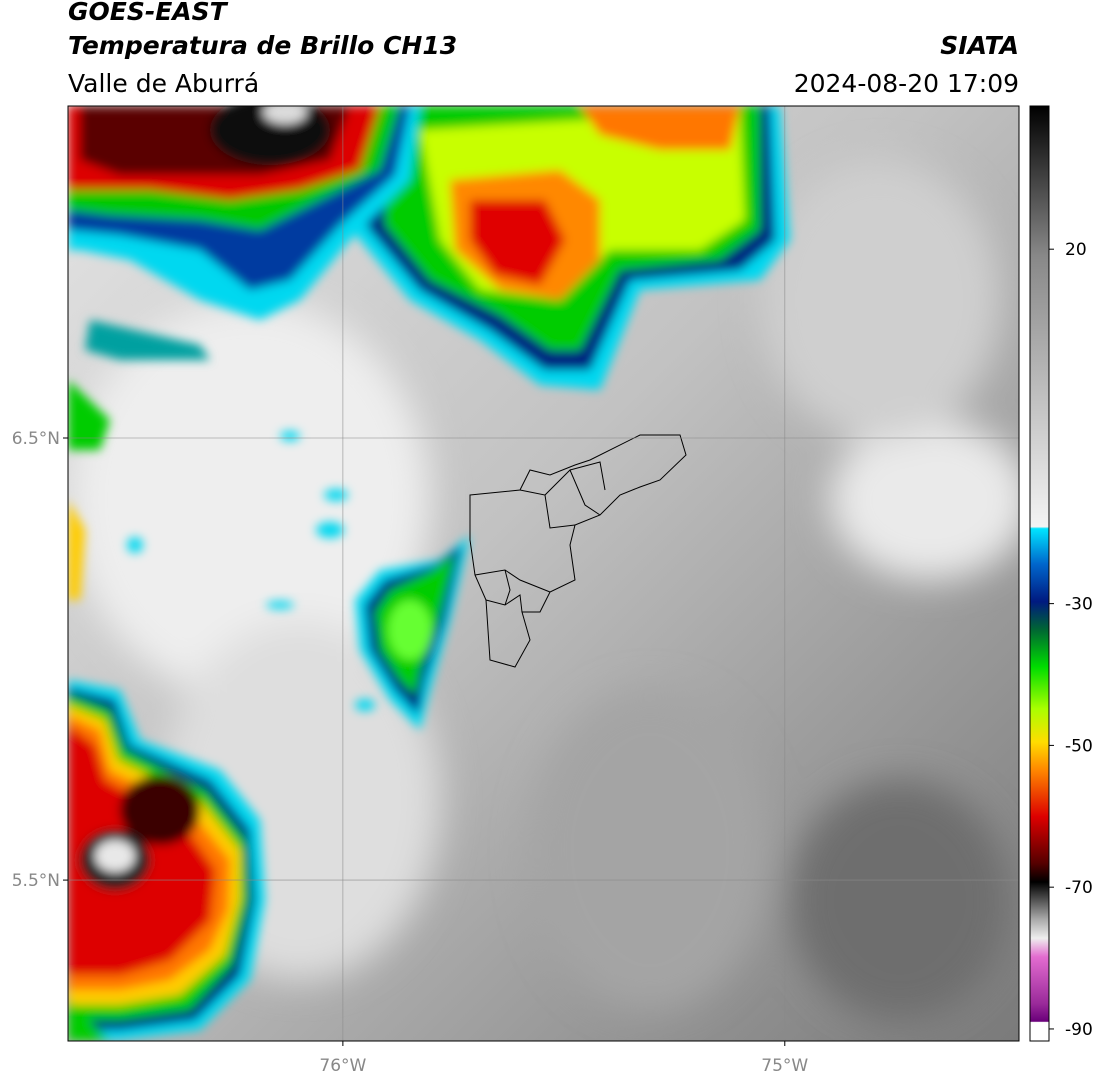  Describe the element at coordinates (1079, 605) in the screenshot. I see `colorbar-tick-label: -30` at that location.